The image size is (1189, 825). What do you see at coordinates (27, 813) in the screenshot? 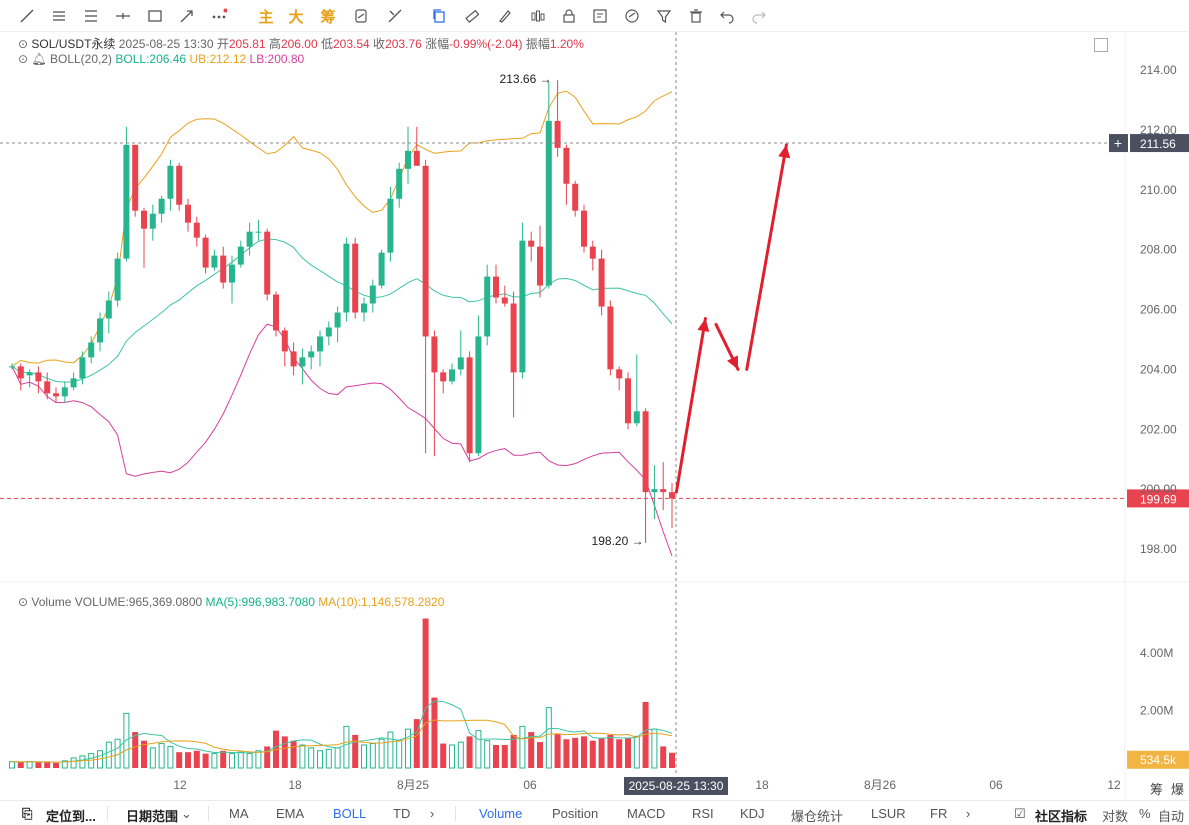
I see `locate-icon: ⎘` at bounding box center [27, 813].